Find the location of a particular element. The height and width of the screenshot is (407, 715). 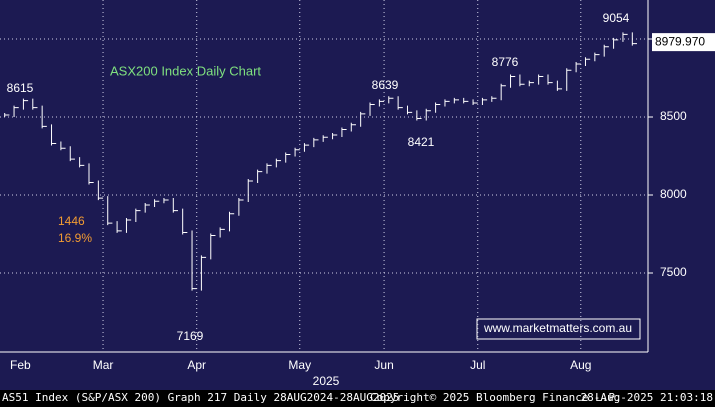

peak-label: 8615 is located at coordinates (20, 88).